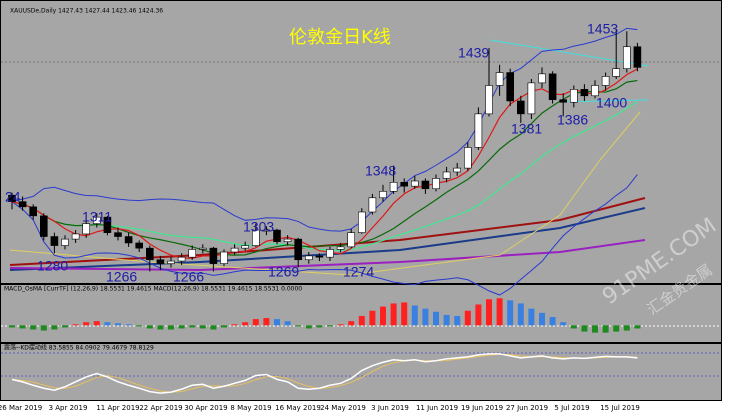  I want to click on x-tick-label: 26 Mar 2019, so click(21, 408).